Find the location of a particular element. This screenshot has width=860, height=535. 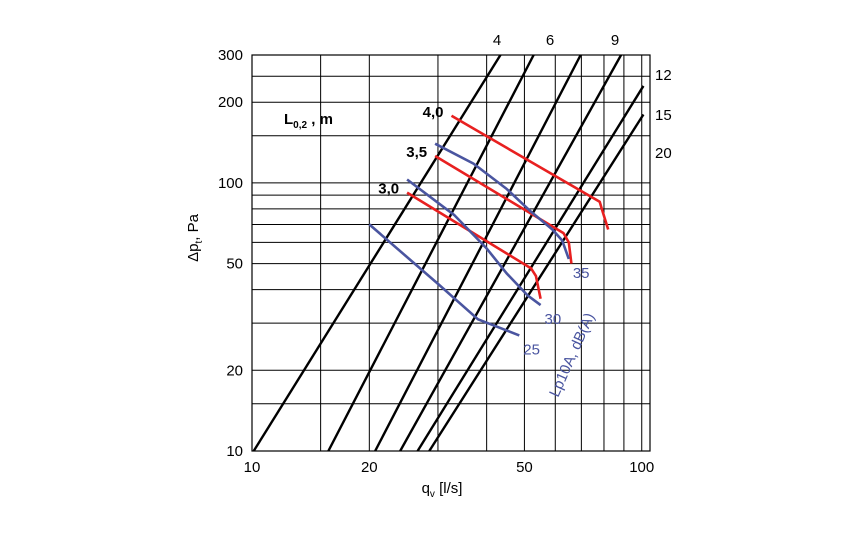

size-line-label: 4 is located at coordinates (497, 40).